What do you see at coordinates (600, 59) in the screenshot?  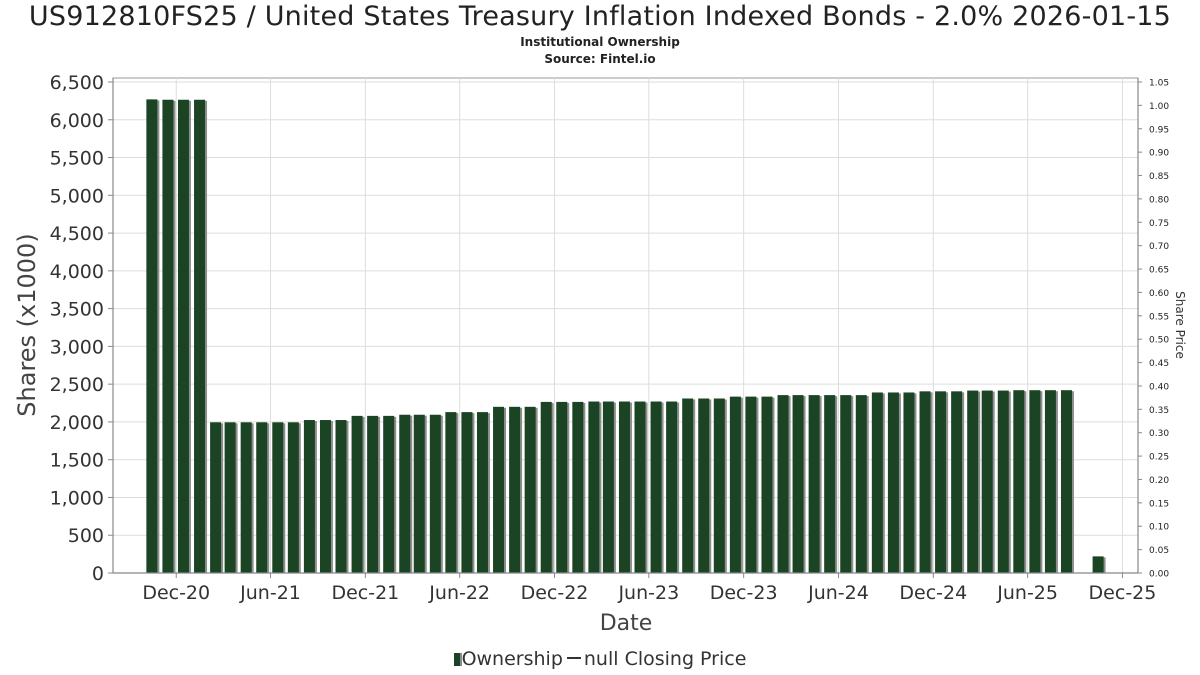 I see `chart-source: Source: Fintel.io` at bounding box center [600, 59].